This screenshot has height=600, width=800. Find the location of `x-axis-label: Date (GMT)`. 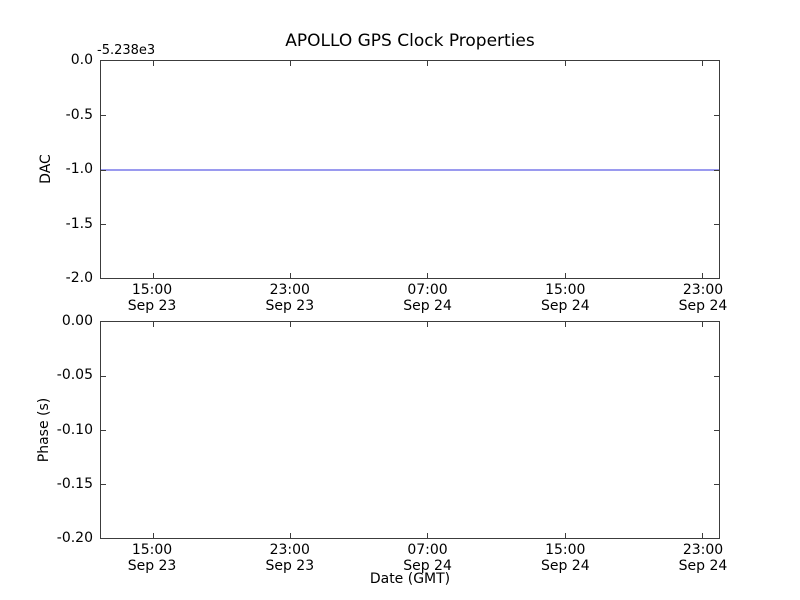

x-axis-label: Date (GMT) is located at coordinates (410, 579).